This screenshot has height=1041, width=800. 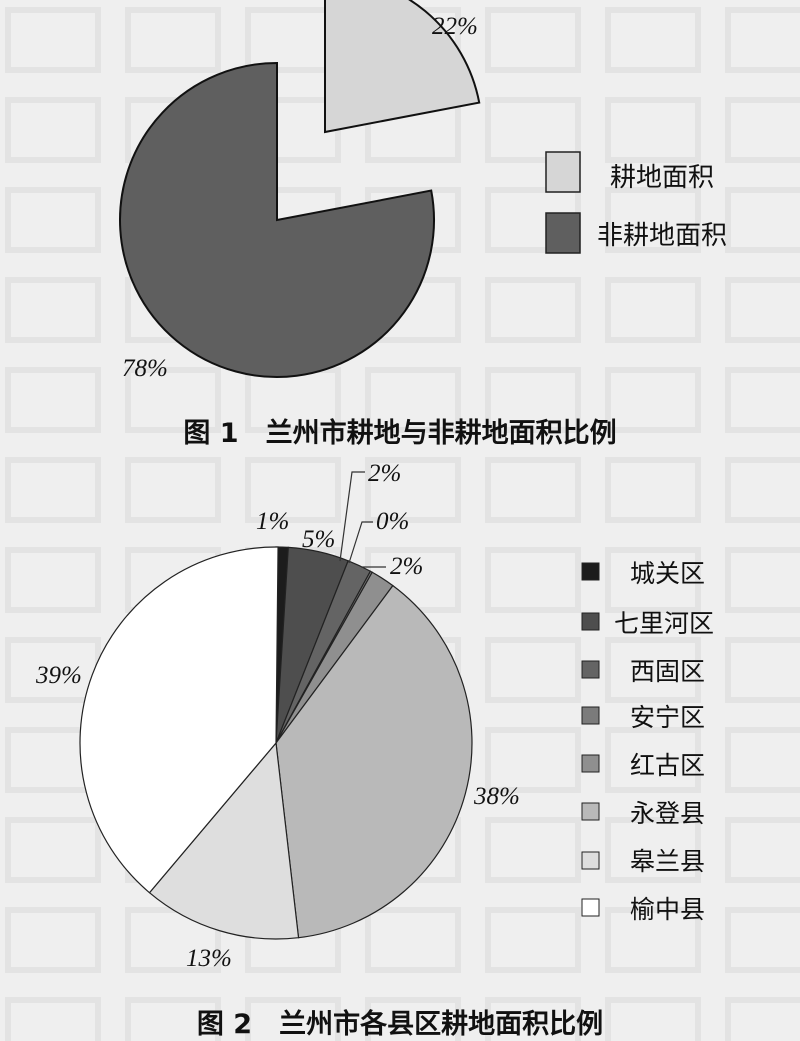 What do you see at coordinates (318, 539) in the screenshot?
I see `fig2-label-qilihe: 5%` at bounding box center [318, 539].